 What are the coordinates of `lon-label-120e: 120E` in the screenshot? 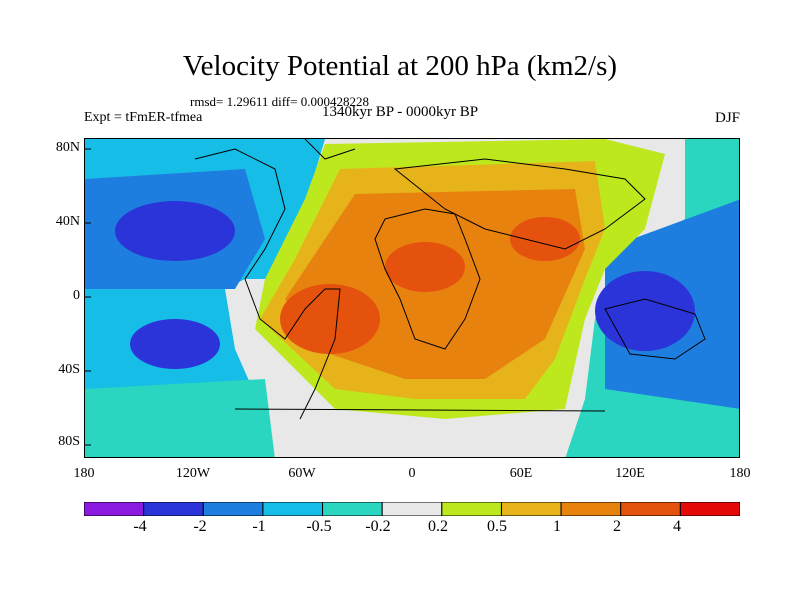 It's located at (630, 473).